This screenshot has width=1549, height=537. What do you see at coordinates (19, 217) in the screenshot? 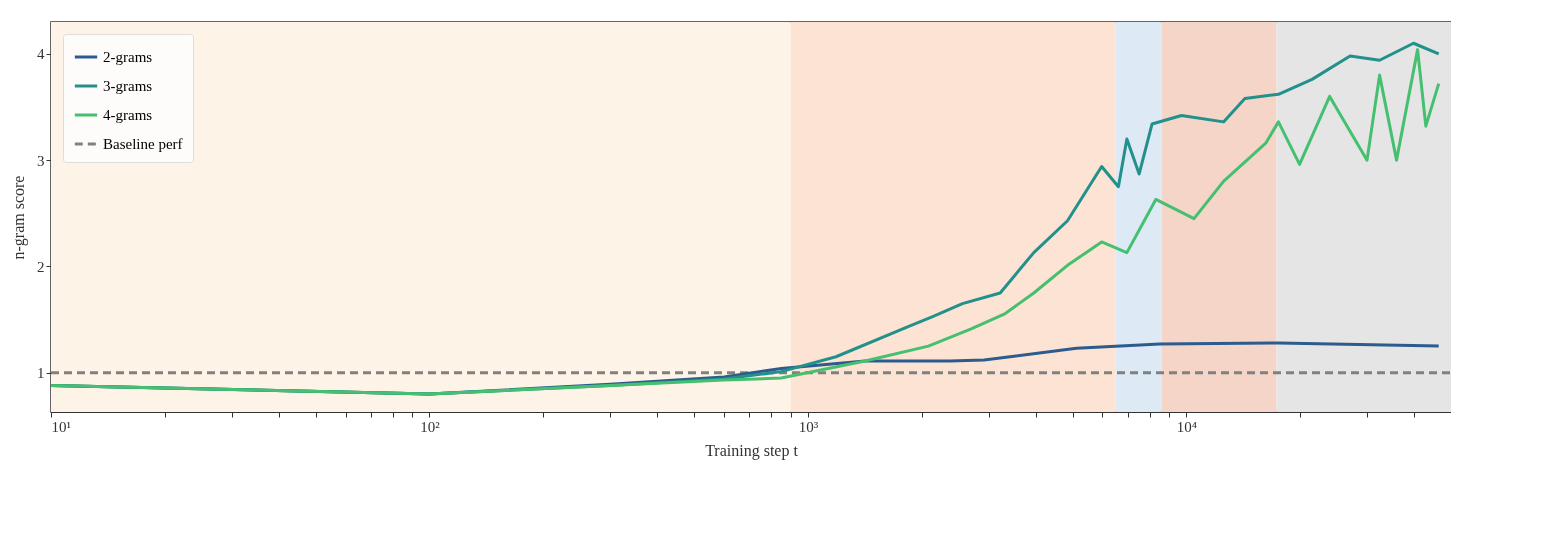
I see `y-axis-title: n-gram score` at bounding box center [19, 217].